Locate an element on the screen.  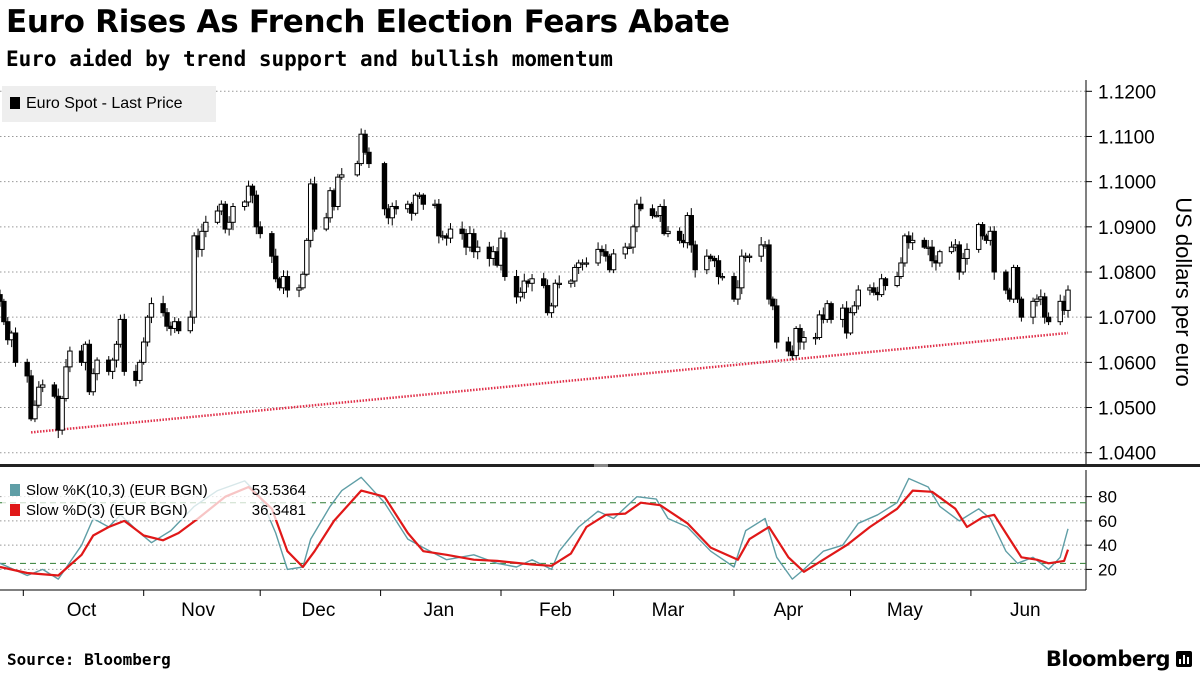
osc-legend-box is located at coordinates (157, 498).